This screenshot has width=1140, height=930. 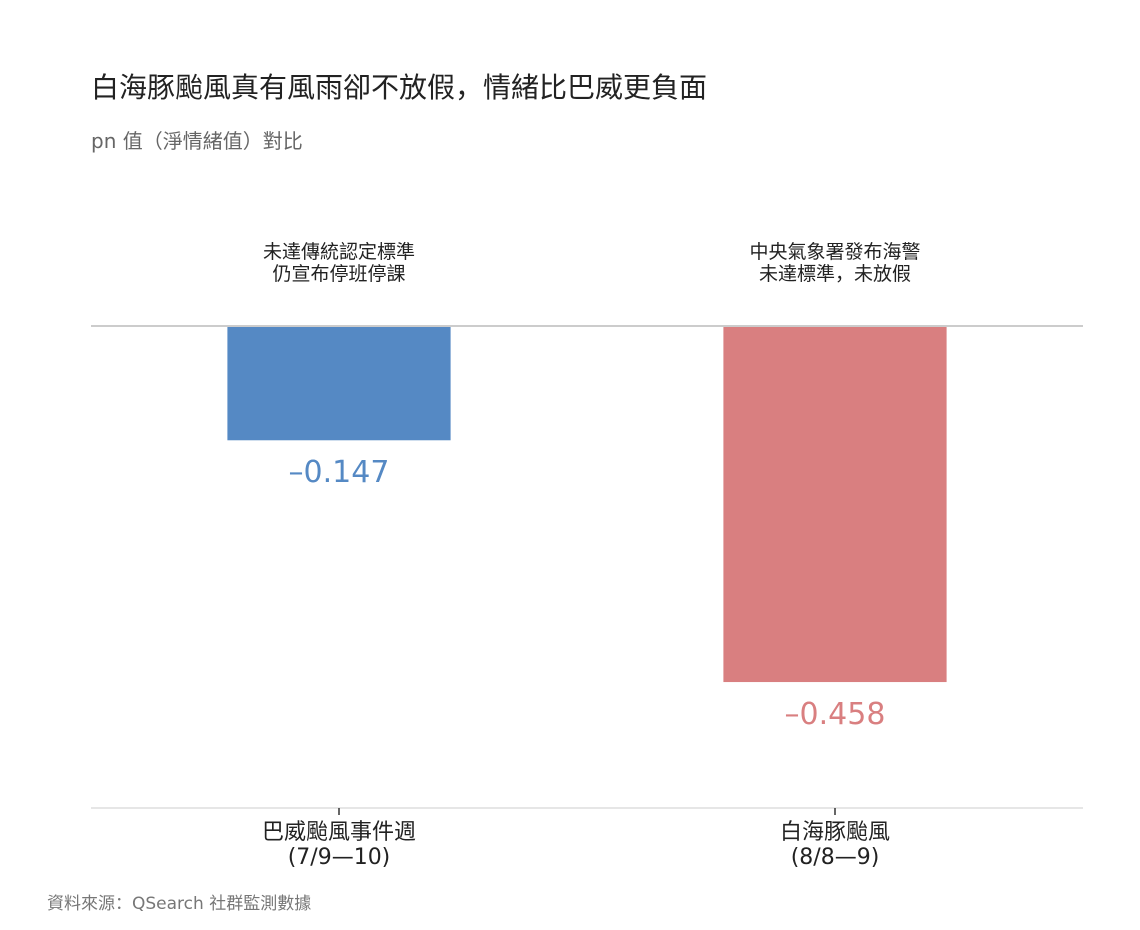 I want to click on source-note: 資料來源：QSearch 社群監測數據, so click(x=179, y=904).